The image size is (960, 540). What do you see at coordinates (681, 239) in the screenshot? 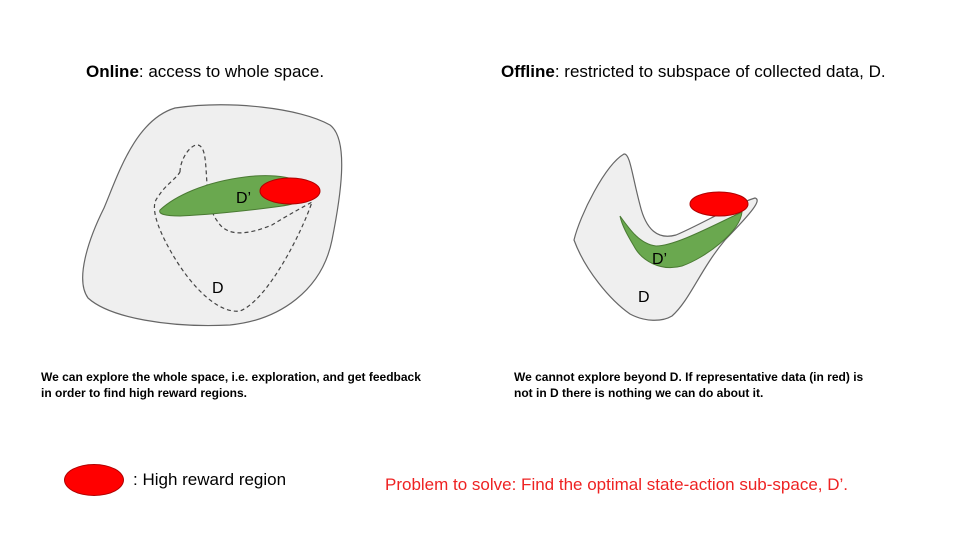
I see `offline-subspace-dprime` at bounding box center [681, 239].